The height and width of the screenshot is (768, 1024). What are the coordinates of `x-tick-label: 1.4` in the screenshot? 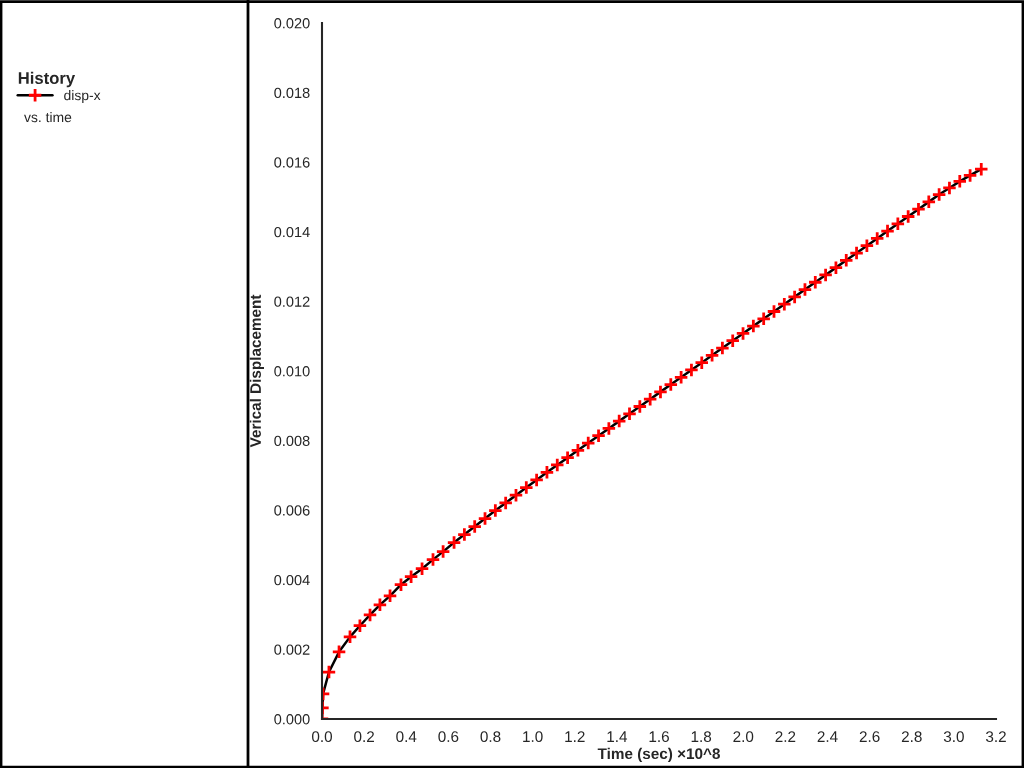 It's located at (617, 736).